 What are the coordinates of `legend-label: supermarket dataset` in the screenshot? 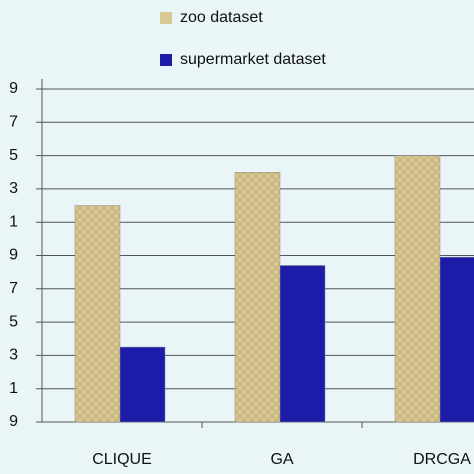 It's located at (253, 59).